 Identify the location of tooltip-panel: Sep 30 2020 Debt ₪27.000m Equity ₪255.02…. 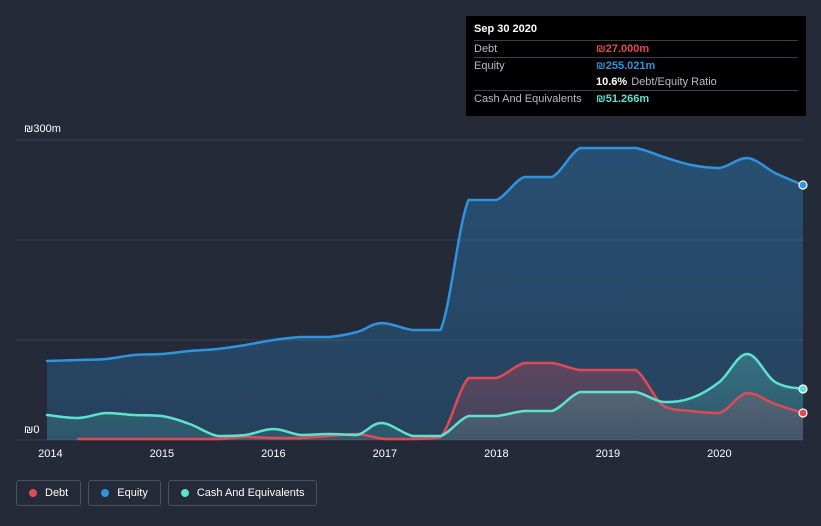
(636, 66).